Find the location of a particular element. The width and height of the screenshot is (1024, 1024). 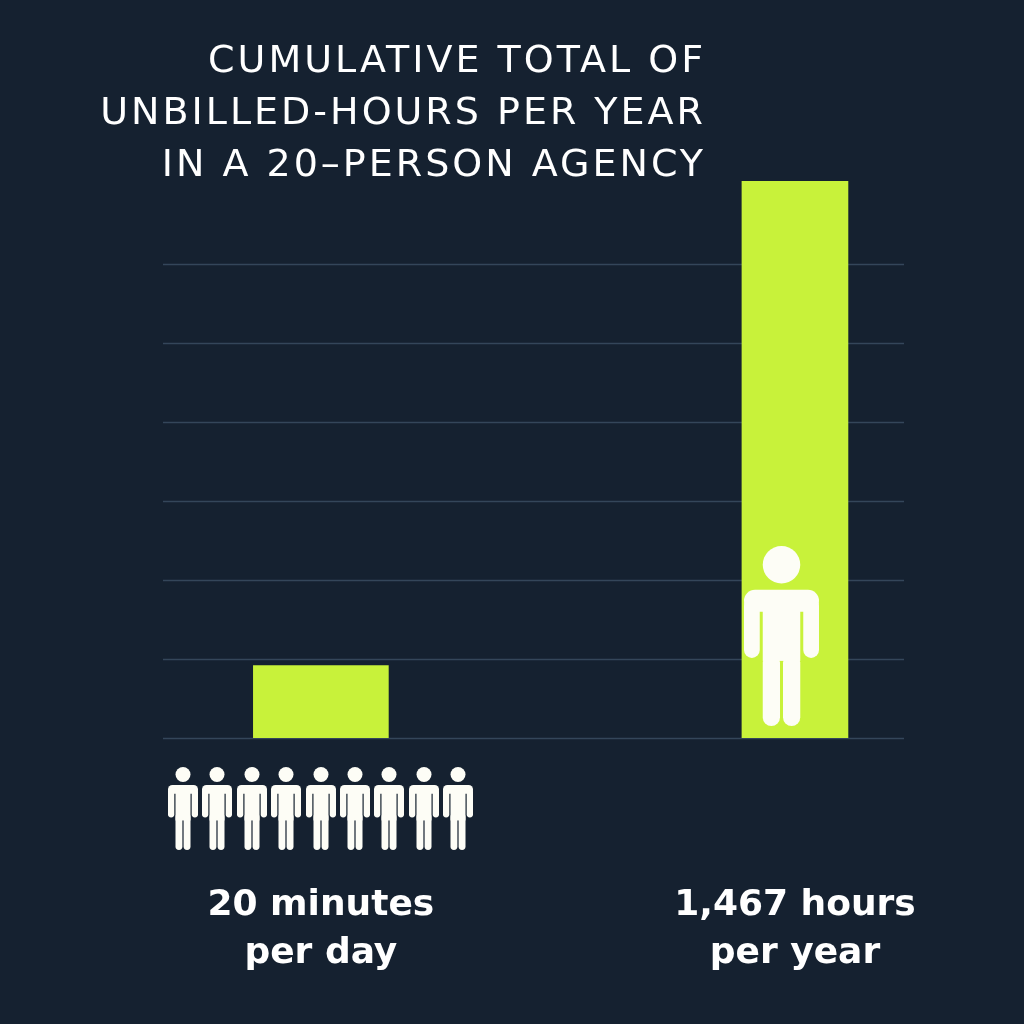

x-tick-label: 20 minutes per day is located at coordinates (321, 927).